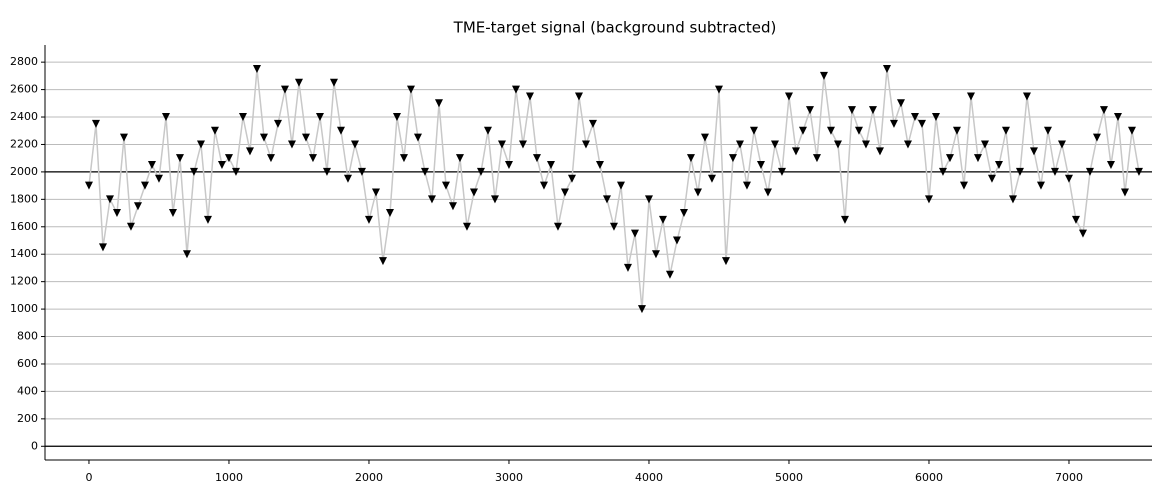 Image resolution: width=1152 pixels, height=504 pixels. I want to click on x-tick-label: 2000, so click(369, 477).